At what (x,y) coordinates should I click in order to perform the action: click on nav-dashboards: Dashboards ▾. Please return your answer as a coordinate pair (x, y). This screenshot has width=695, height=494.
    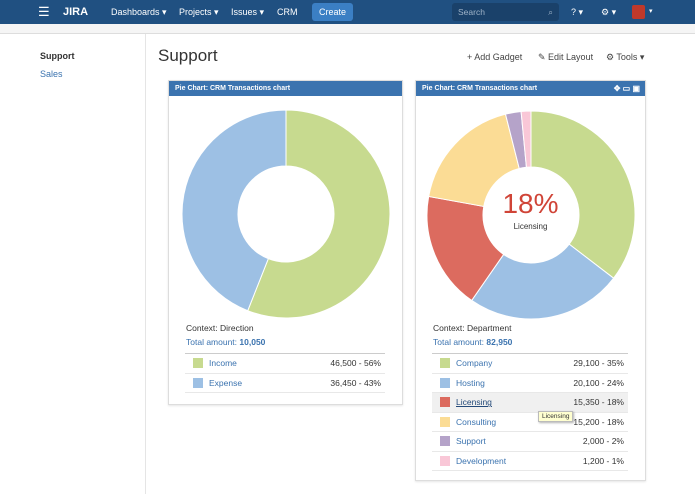
    Looking at the image, I should click on (139, 12).